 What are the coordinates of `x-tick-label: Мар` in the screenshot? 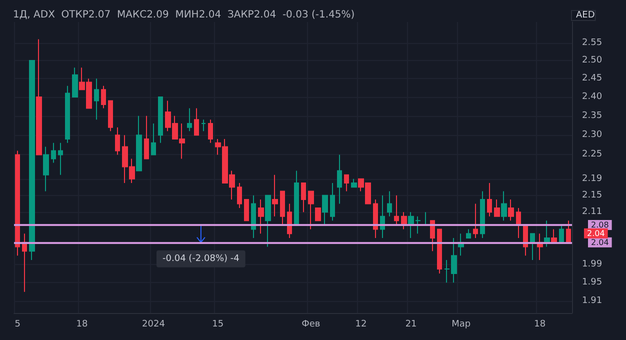 It's located at (461, 325).